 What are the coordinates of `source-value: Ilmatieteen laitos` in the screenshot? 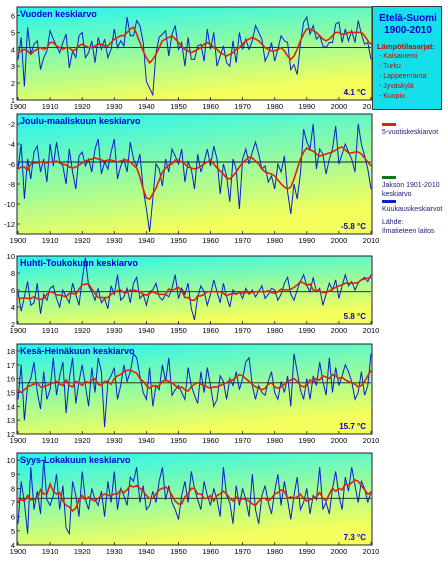 It's located at (408, 231).